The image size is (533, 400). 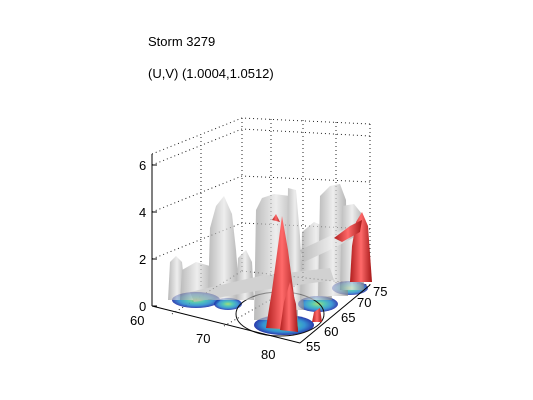 What do you see at coordinates (142, 259) in the screenshot?
I see `z-tick-label: 2` at bounding box center [142, 259].